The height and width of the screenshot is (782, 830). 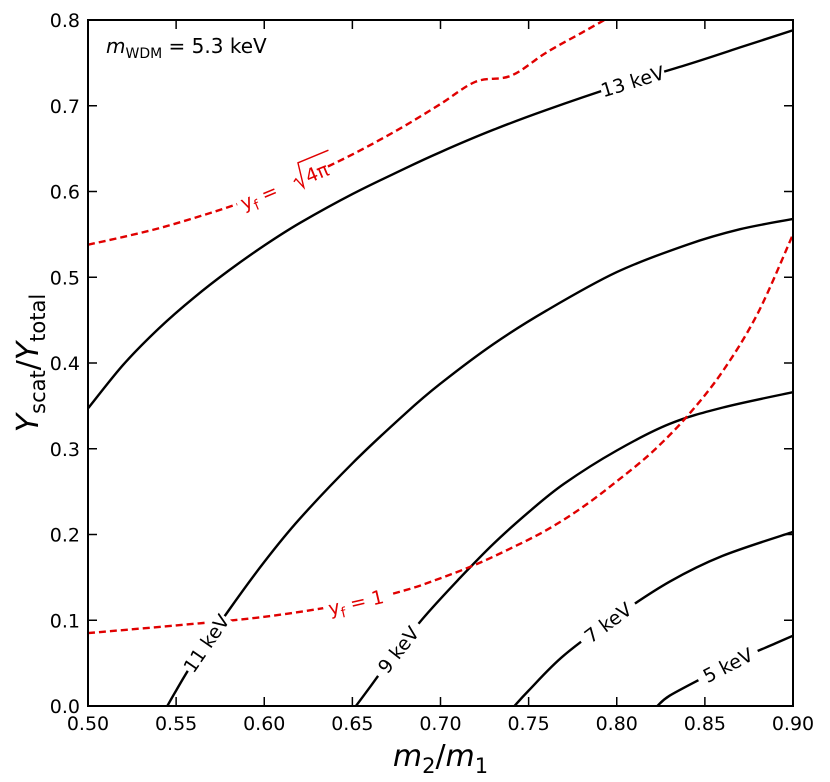 I want to click on x-axis-label: m2/m1, so click(x=440, y=758).